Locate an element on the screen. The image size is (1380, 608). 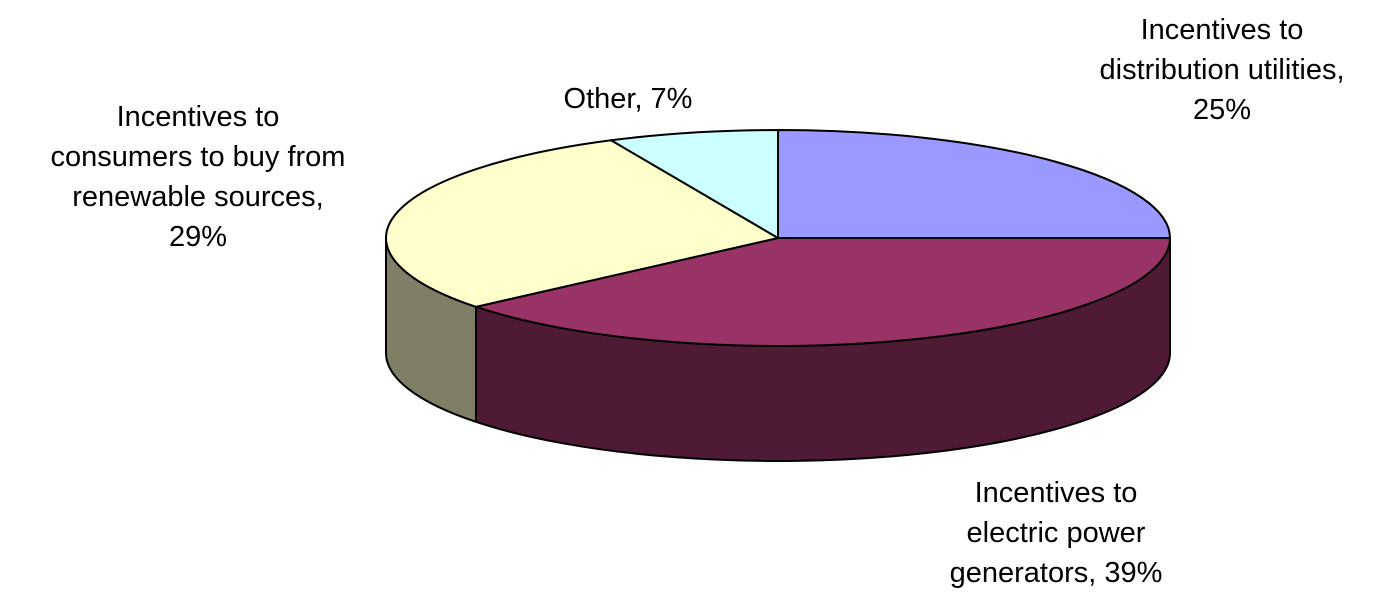
slice-label-line: distribution utilities, is located at coordinates (1222, 70).